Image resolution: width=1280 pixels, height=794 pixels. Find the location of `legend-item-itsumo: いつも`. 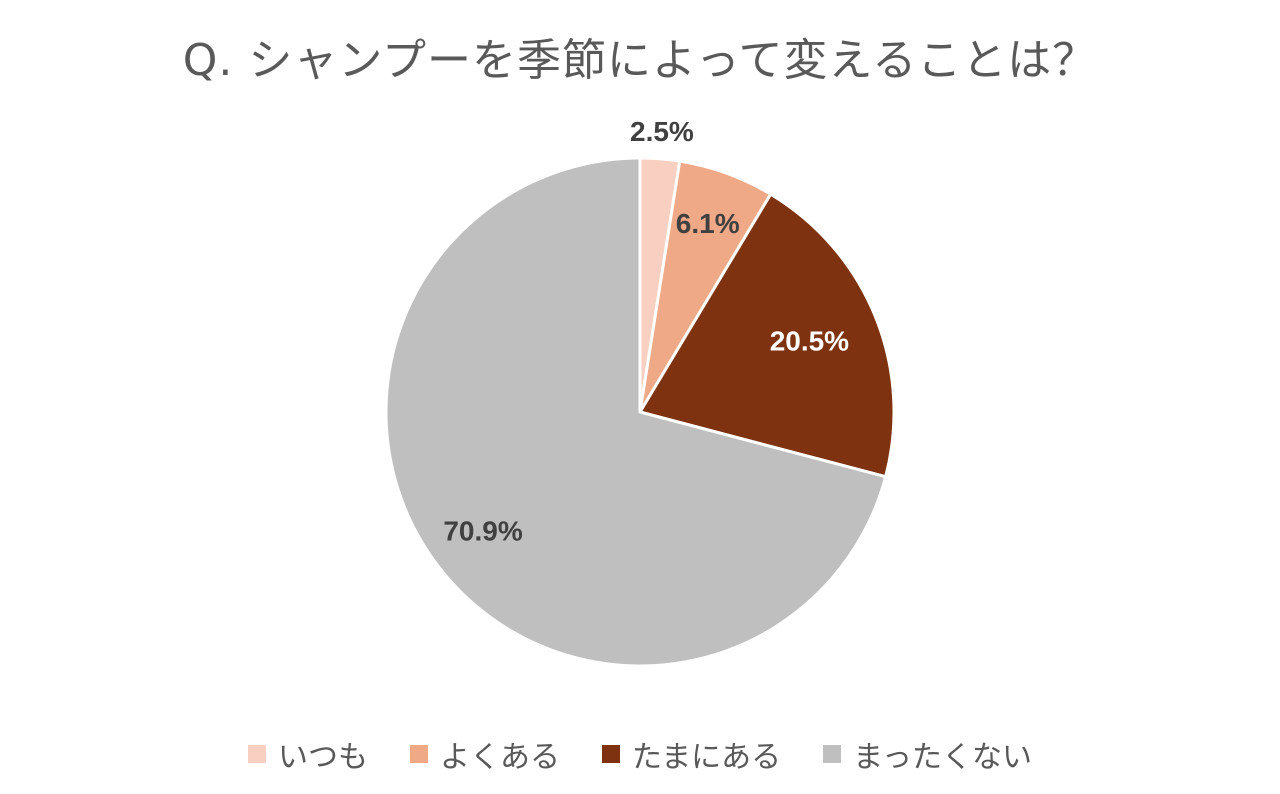

legend-item-itsumo: いつも is located at coordinates (308, 754).